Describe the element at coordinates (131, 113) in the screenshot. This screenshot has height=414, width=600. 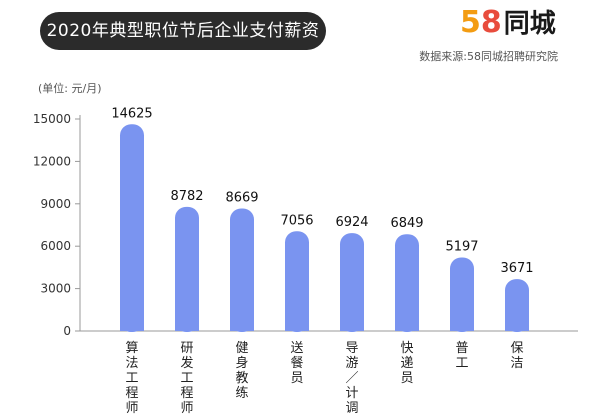
I see `data-label: 14625` at that location.